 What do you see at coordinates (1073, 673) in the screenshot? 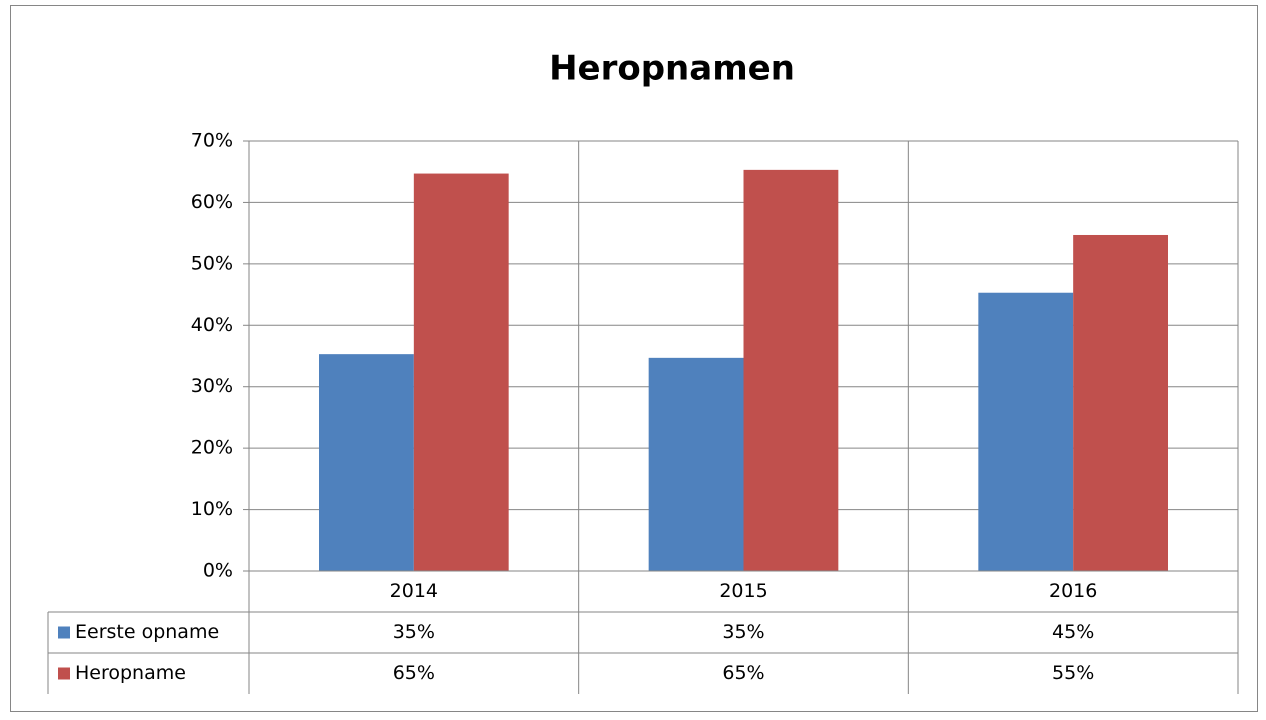
I see `table-value: 55%` at bounding box center [1073, 673].